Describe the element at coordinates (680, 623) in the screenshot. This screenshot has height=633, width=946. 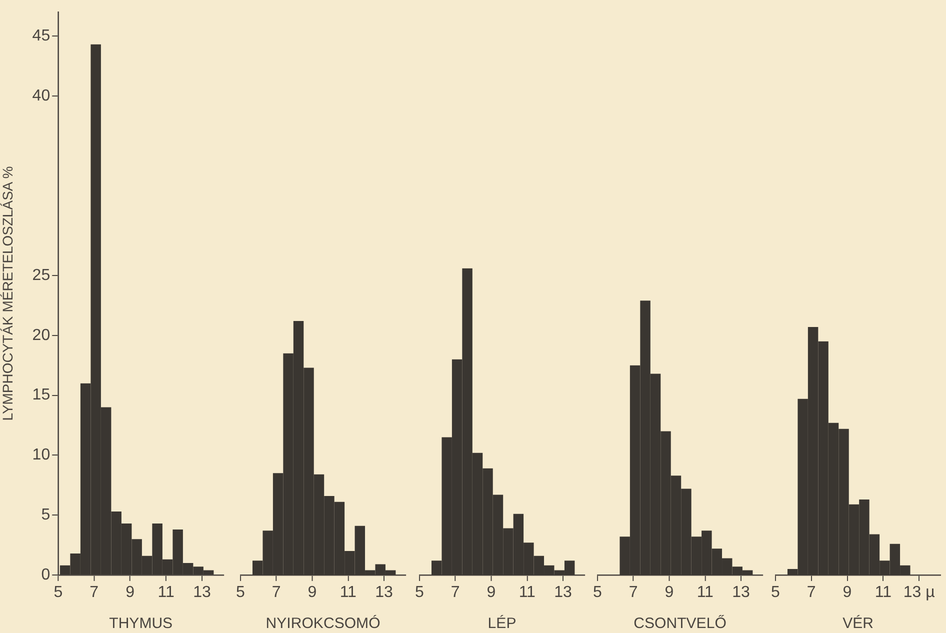
I see `x-axis-title: CSONTVELŐ` at that location.